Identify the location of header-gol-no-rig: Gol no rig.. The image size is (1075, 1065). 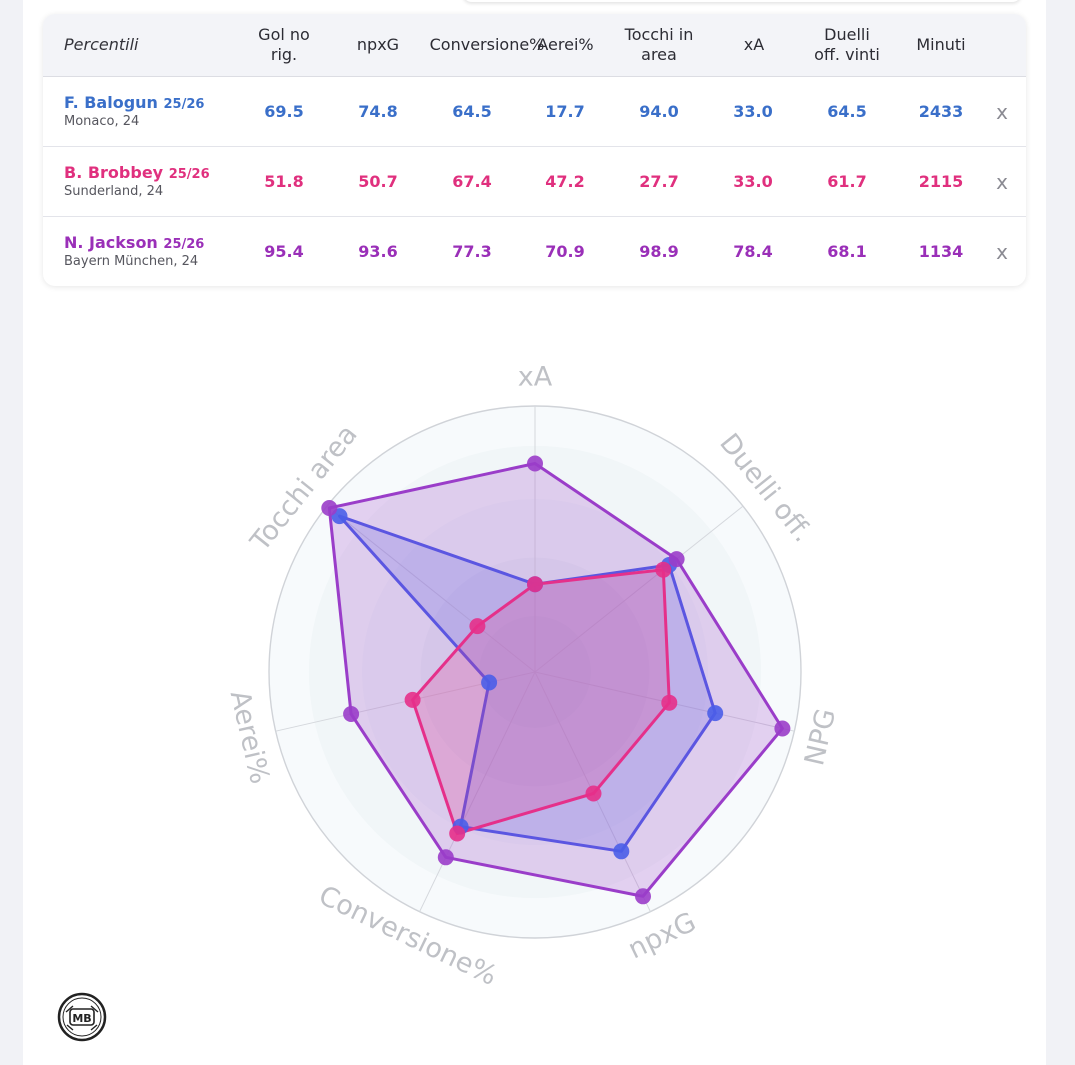
(284, 45).